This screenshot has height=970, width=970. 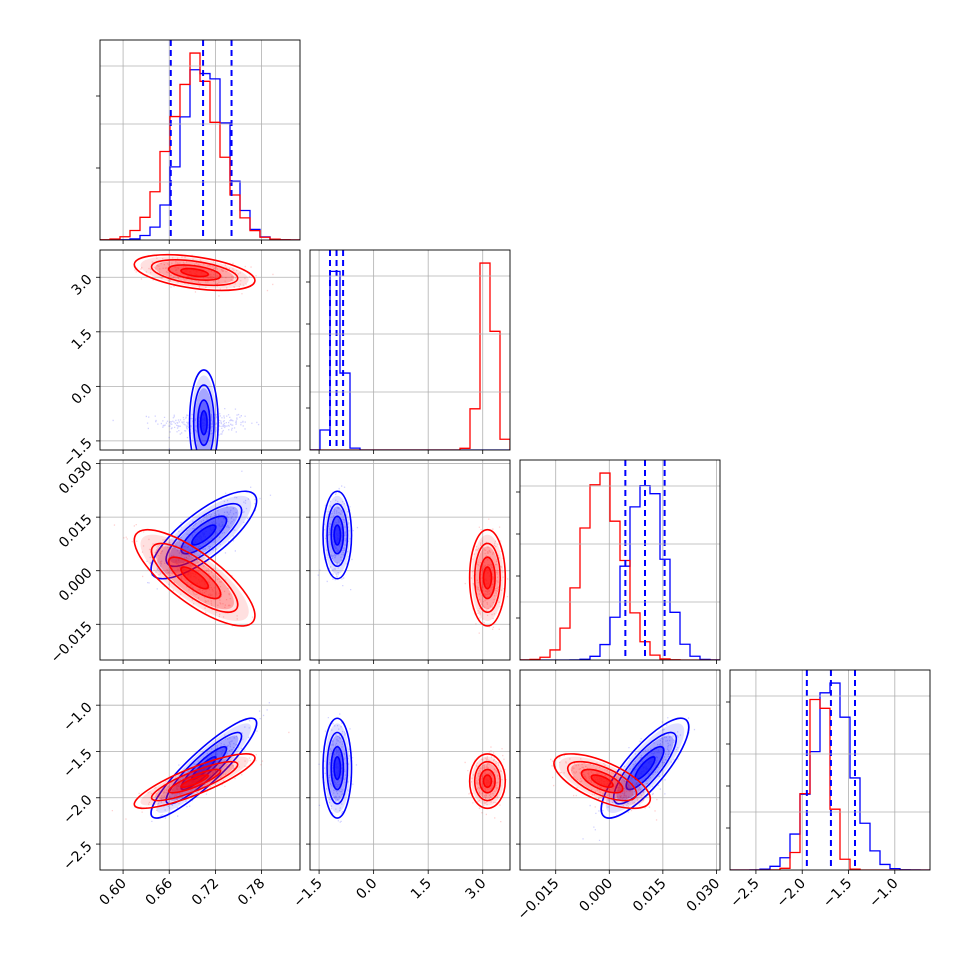 What do you see at coordinates (159, 891) in the screenshot?
I see `x-tick-label: 0.66` at bounding box center [159, 891].